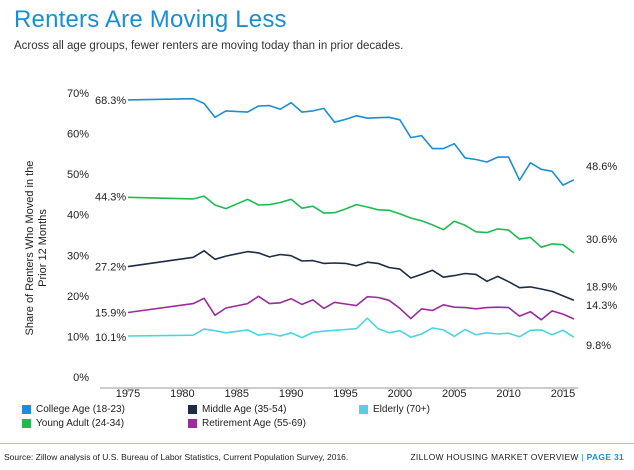 The width and height of the screenshot is (634, 470). I want to click on legend-label: Elderly (70+), so click(401, 409).